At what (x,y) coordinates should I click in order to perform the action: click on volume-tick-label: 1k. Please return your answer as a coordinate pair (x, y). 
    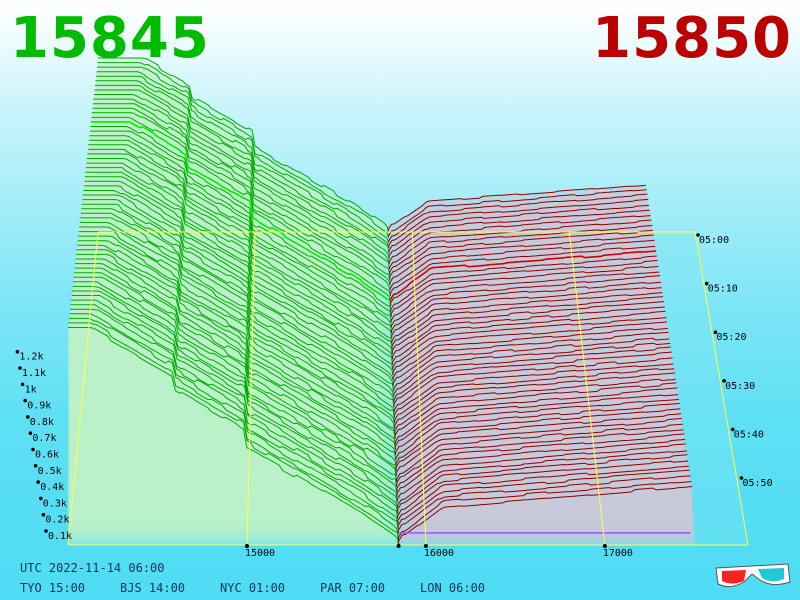
    Looking at the image, I should click on (31, 389).